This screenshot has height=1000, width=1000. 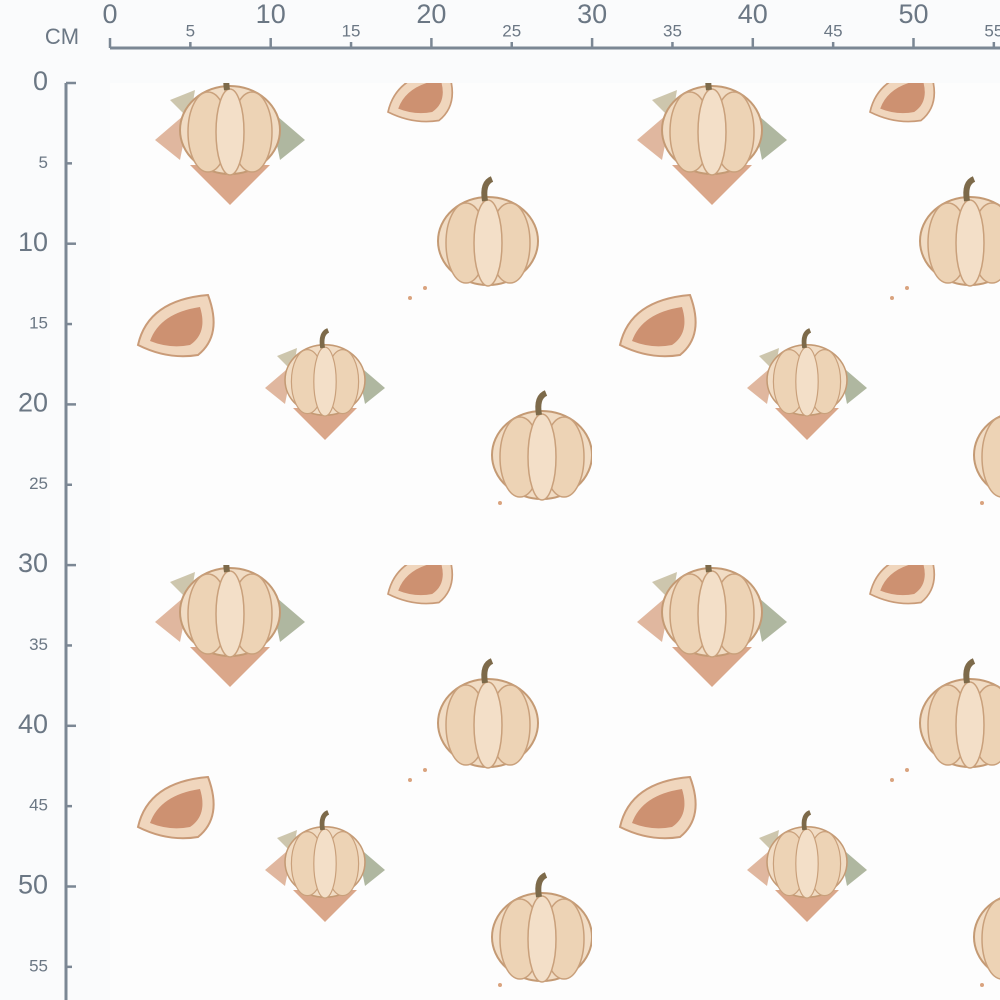 I want to click on left-tick-label: 55, so click(x=38, y=965).